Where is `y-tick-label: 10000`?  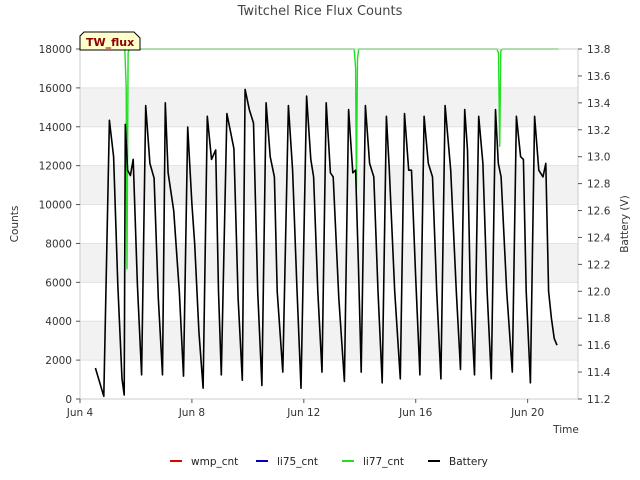
y-tick-label: 10000 is located at coordinates (55, 206).